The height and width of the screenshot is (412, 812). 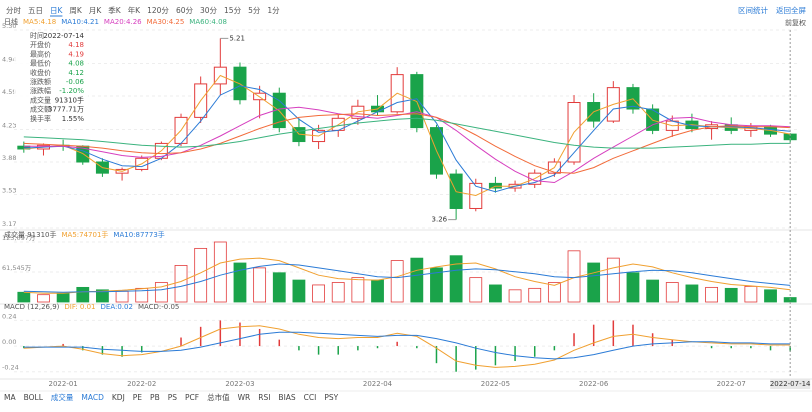 I want to click on panel-title: 日线, so click(x=11, y=21).